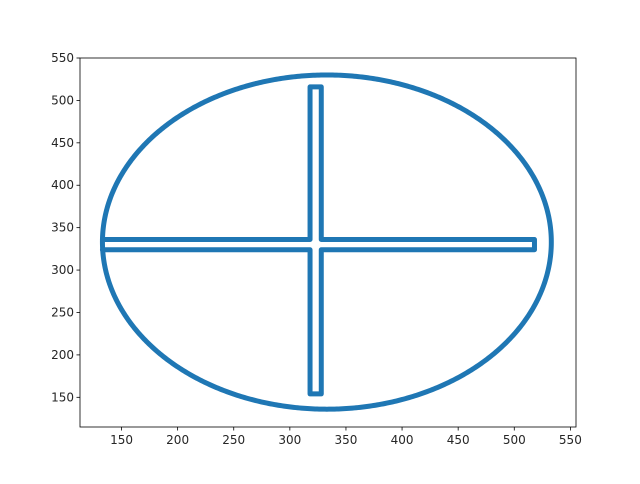 Image resolution: width=640 pixels, height=484 pixels. Describe the element at coordinates (62, 143) in the screenshot. I see `y-tick-label: 450` at that location.